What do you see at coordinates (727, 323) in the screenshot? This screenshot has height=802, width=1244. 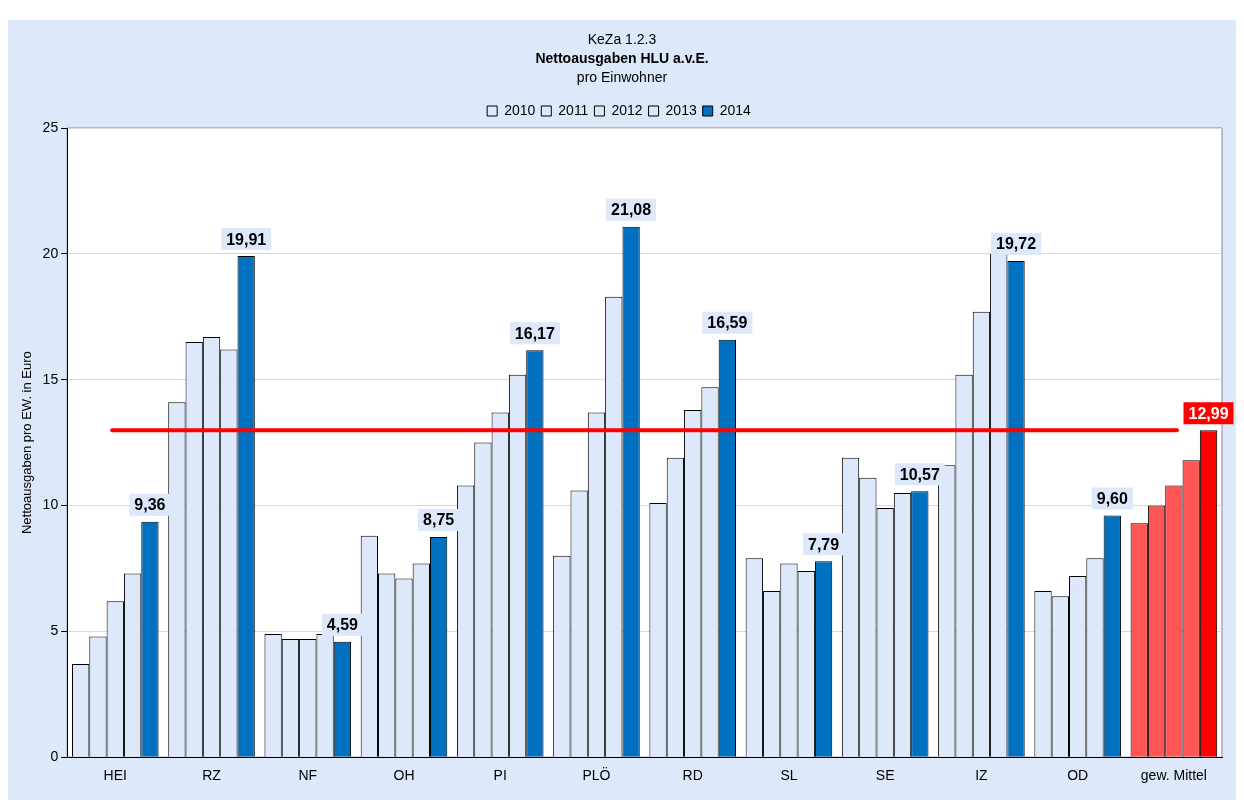 I see `data-label: 16,59` at bounding box center [727, 323].